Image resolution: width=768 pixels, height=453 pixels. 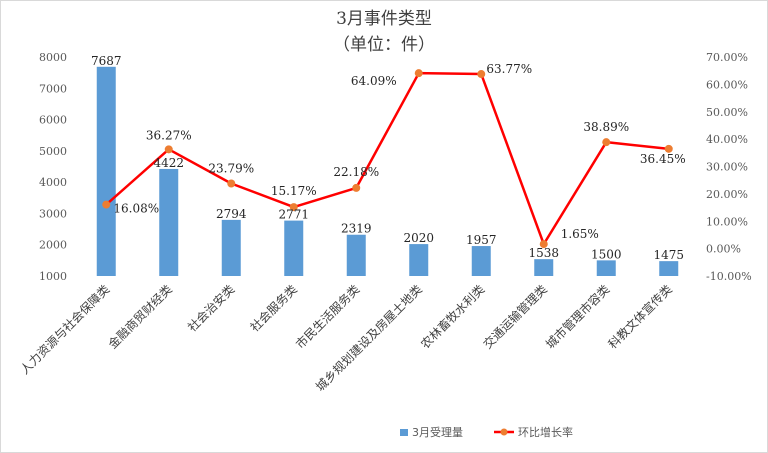 I want to click on line-value-label: 36.45%, so click(x=663, y=159).